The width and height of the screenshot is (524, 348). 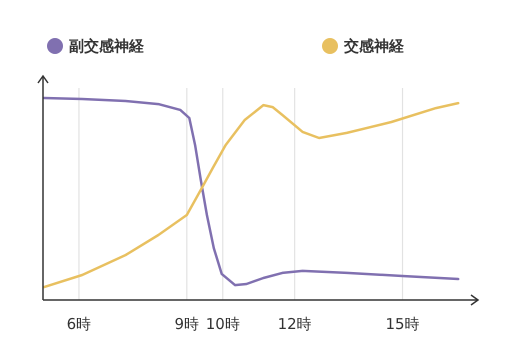 What do you see at coordinates (187, 324) in the screenshot?
I see `x-tick-label: 9時` at bounding box center [187, 324].